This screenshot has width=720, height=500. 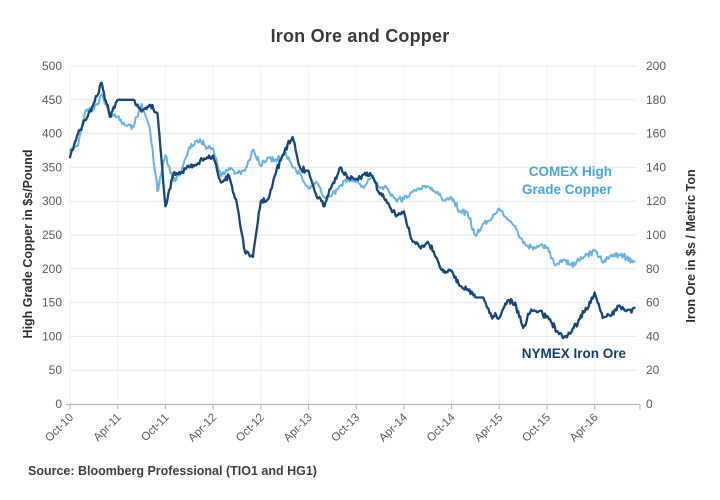 I want to click on y-tick-label-left: 50, so click(x=56, y=370).